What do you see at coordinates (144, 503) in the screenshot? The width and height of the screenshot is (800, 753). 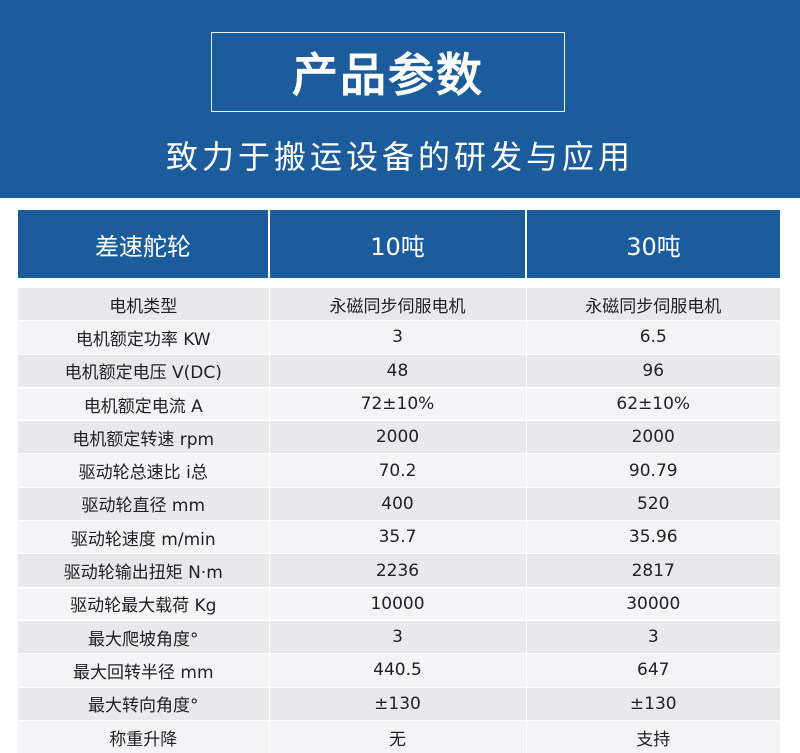 I see `param-name-cell: 驱动轮直径 mm` at bounding box center [144, 503].